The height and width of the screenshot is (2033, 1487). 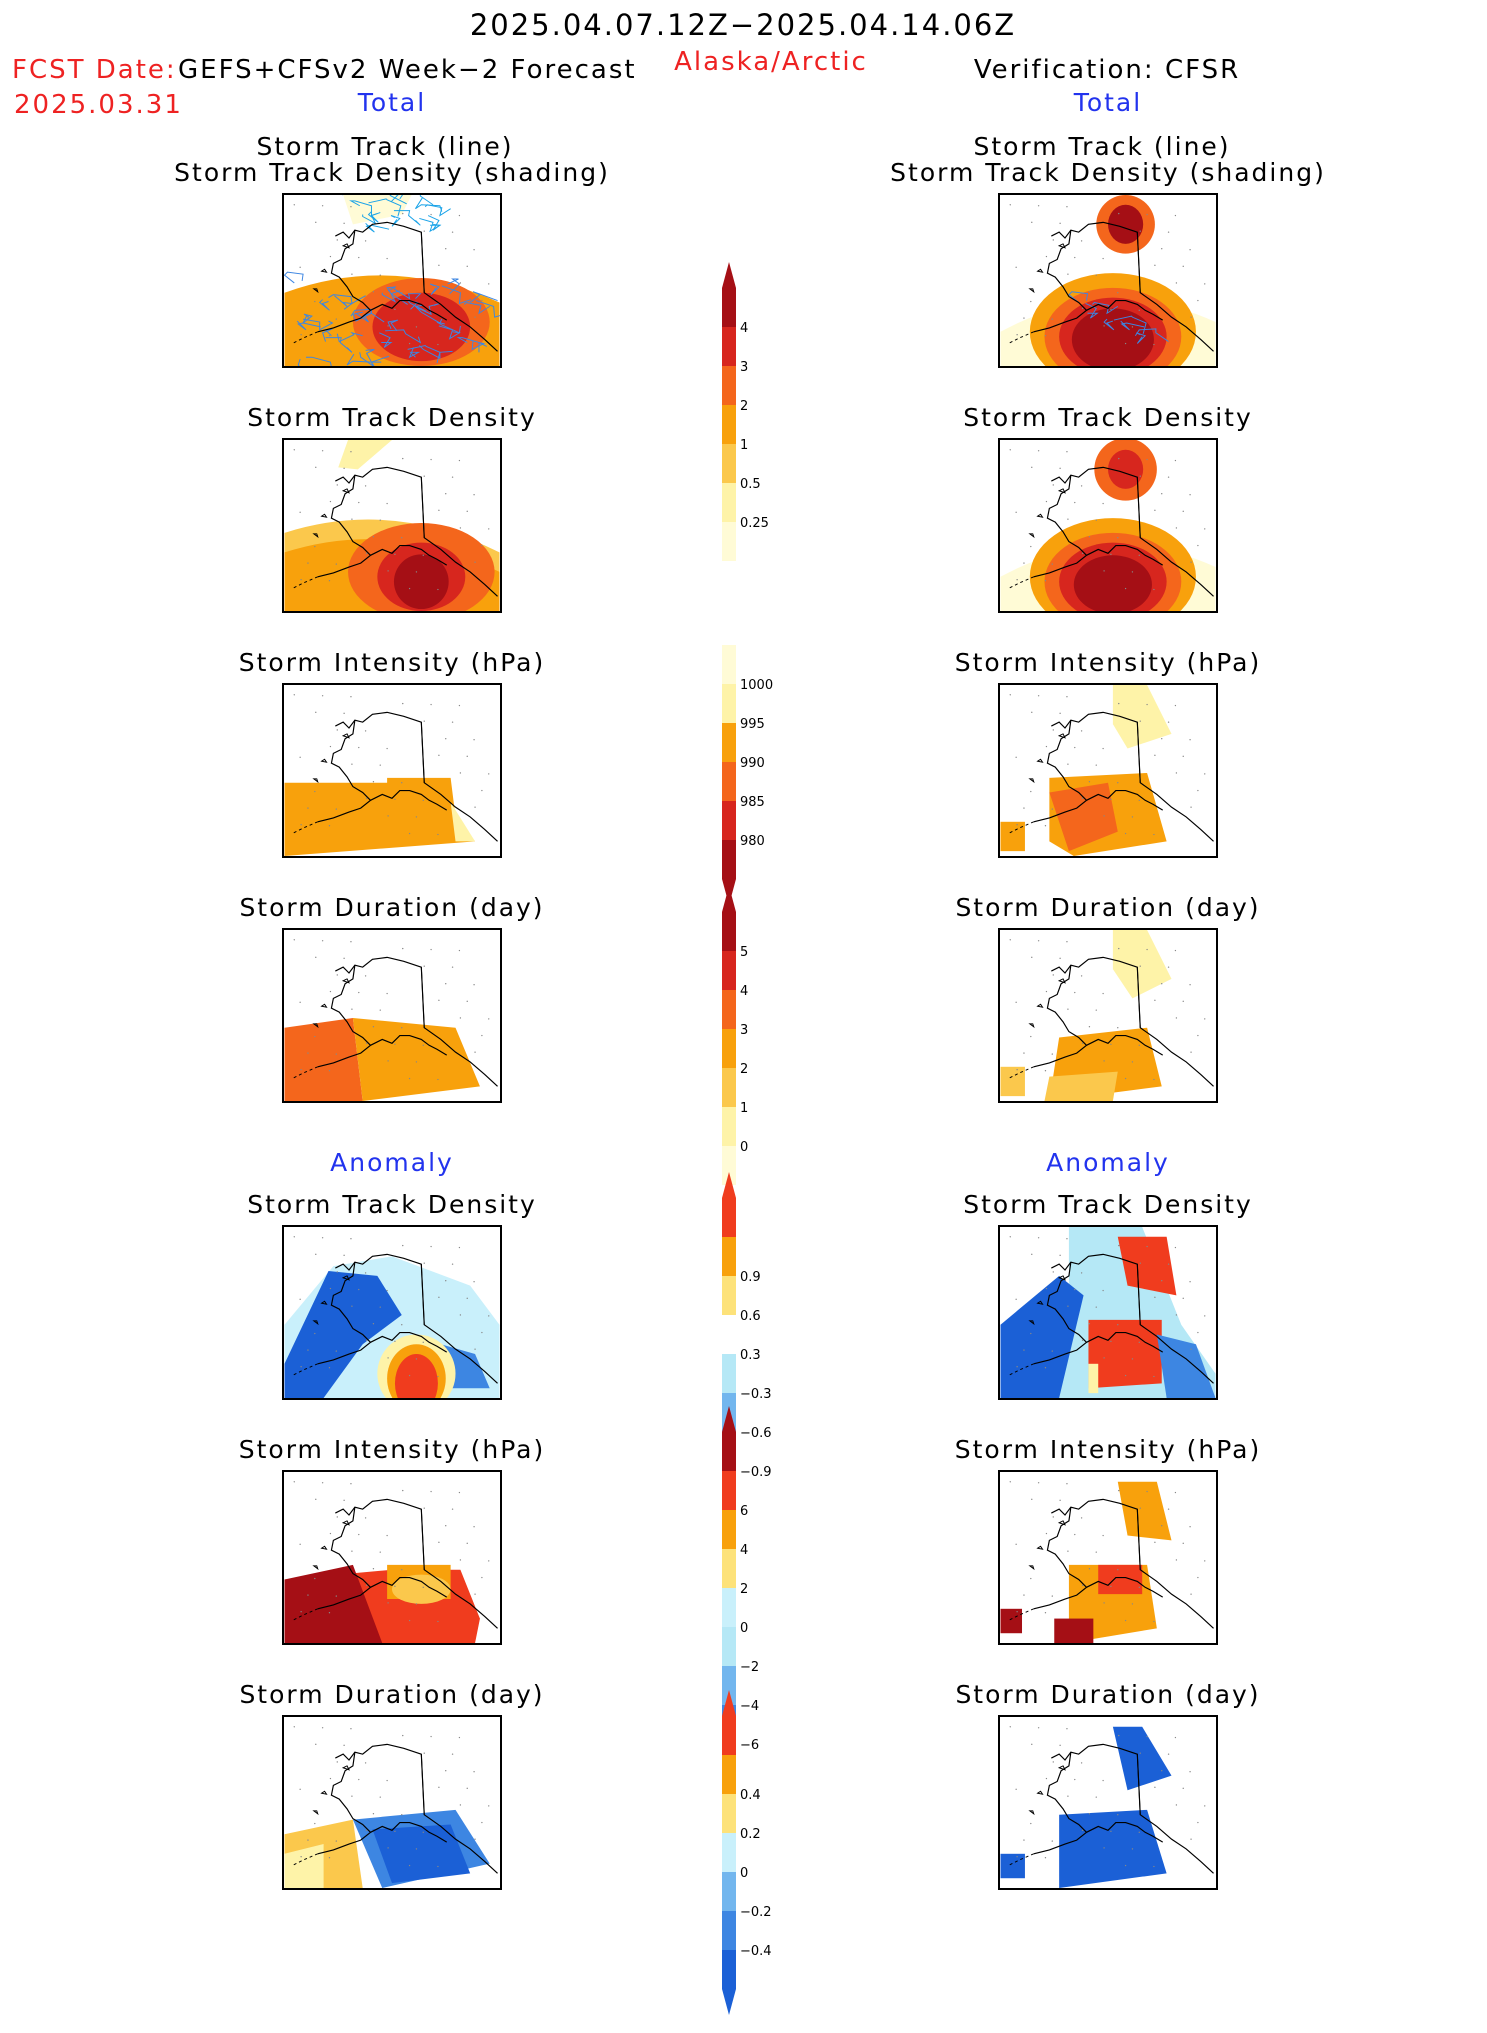 I want to click on fcst-date-value: 2025.03.31, so click(x=98, y=105).